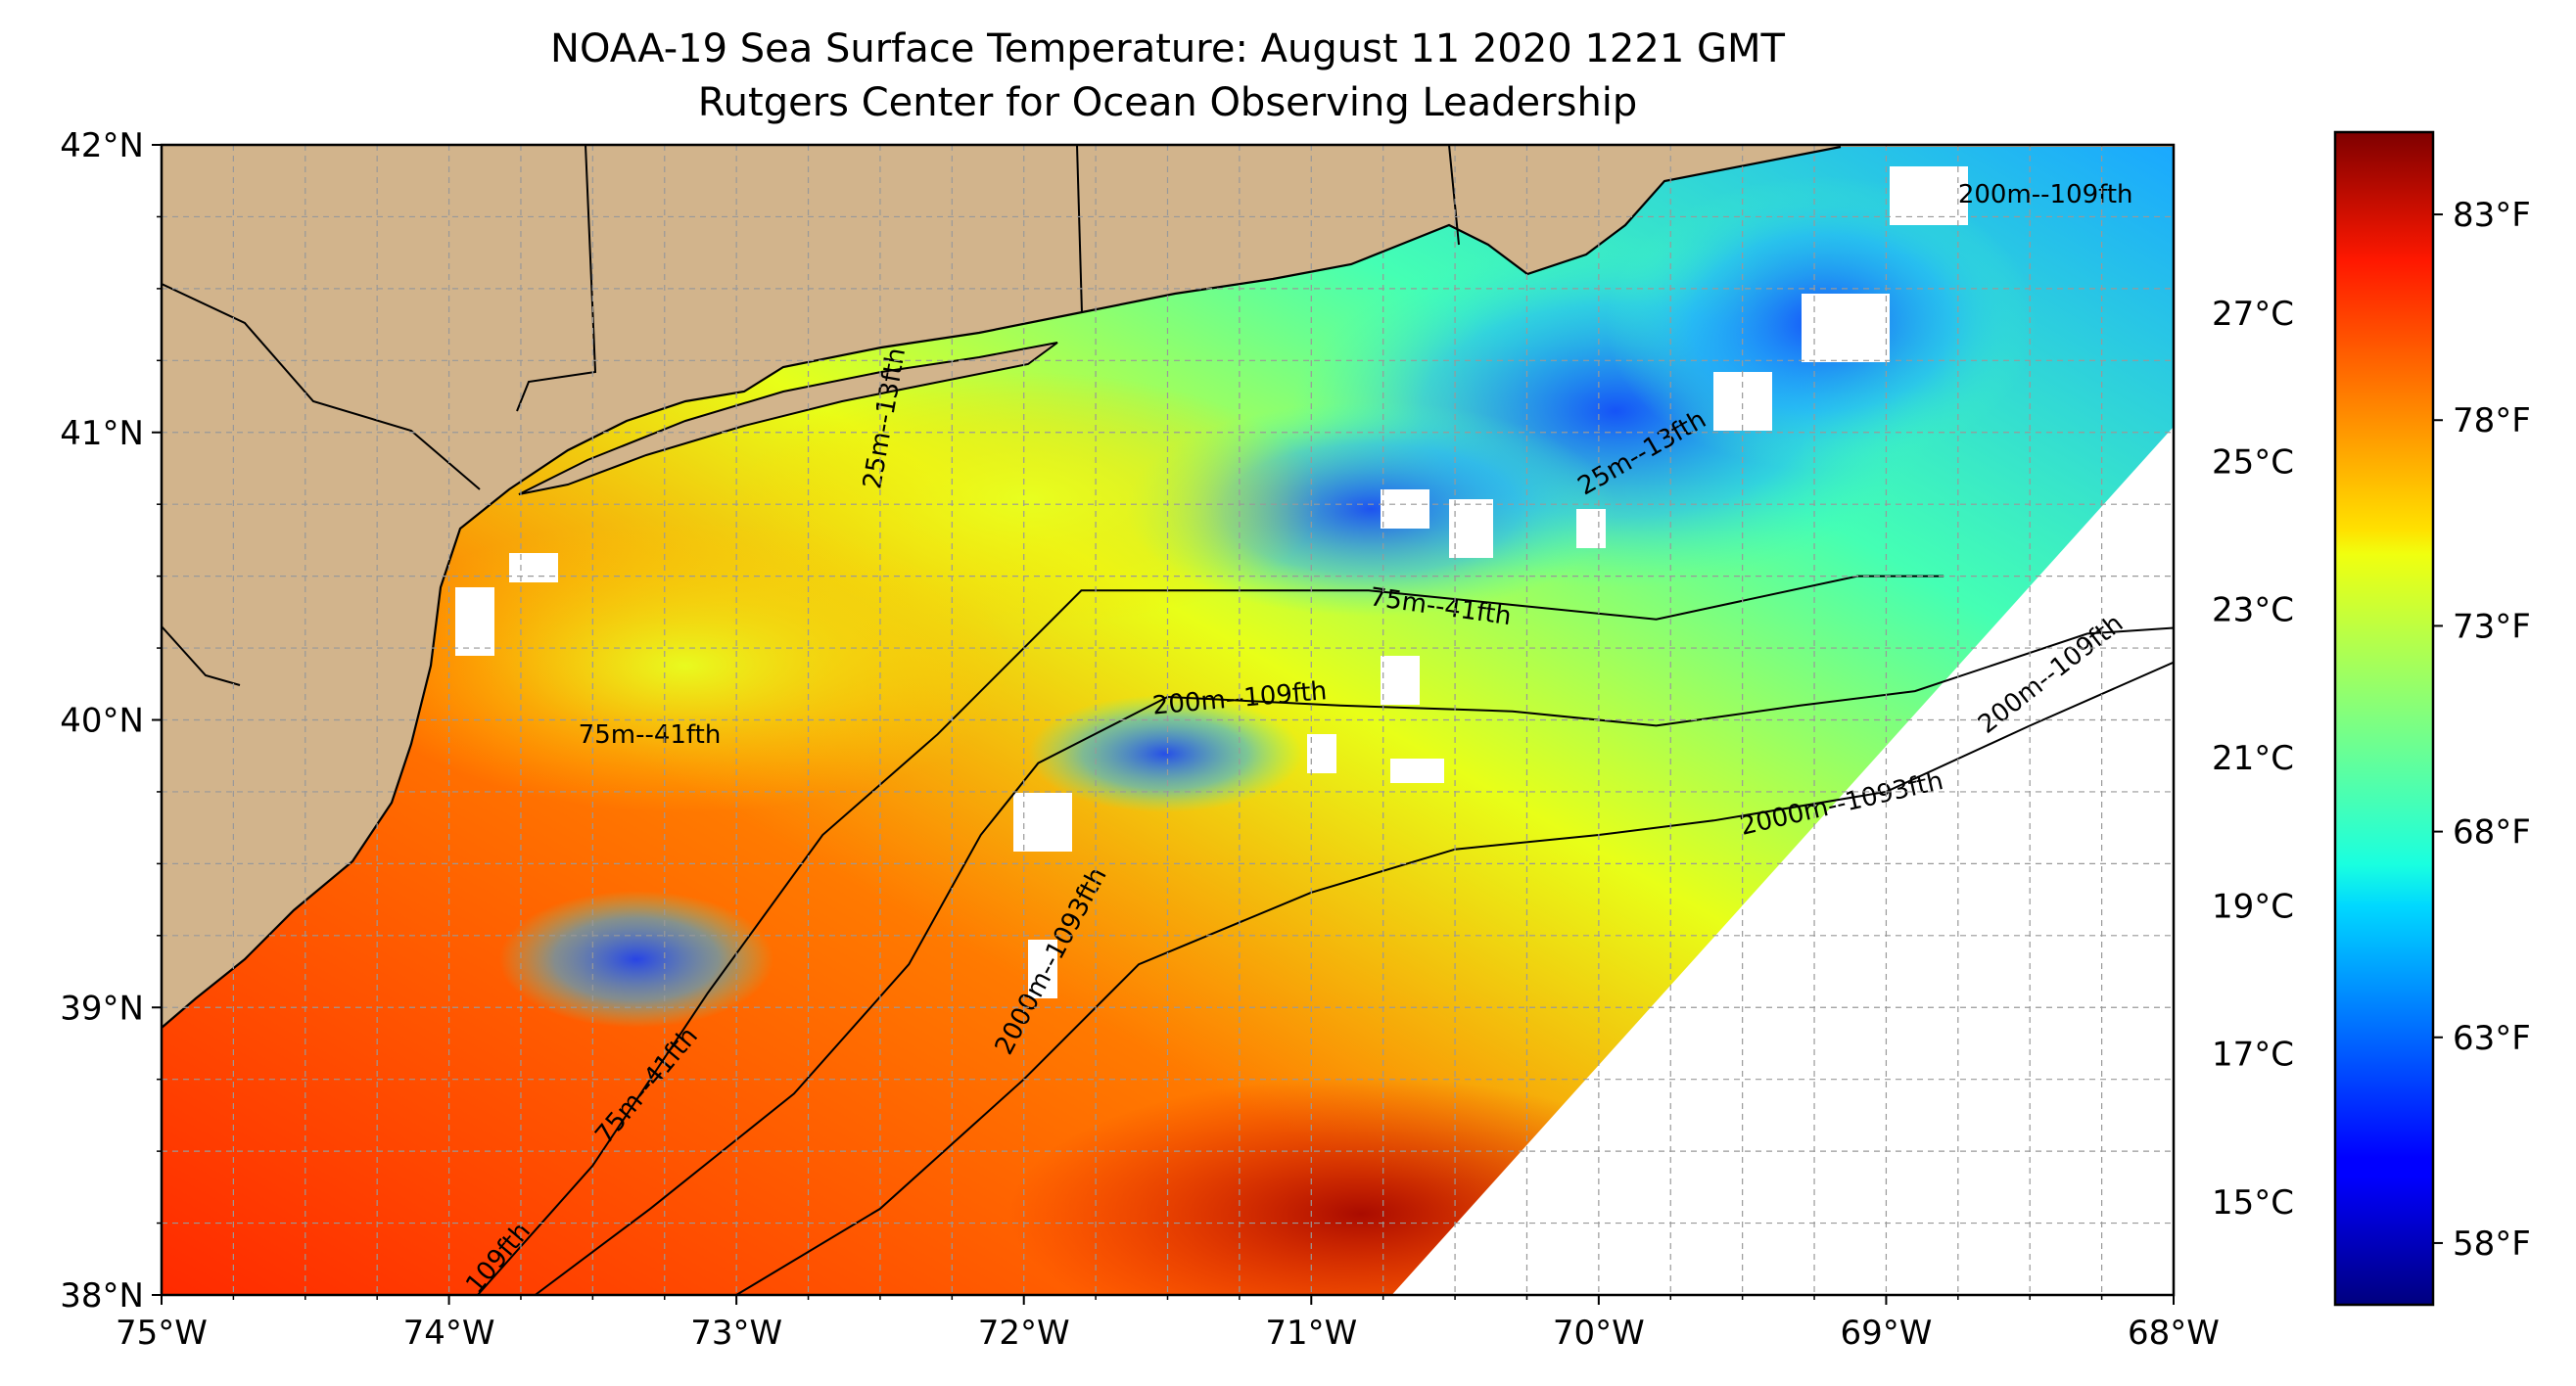  What do you see at coordinates (2045, 194) in the screenshot?
I see `contour-label: 200m--109fth` at bounding box center [2045, 194].